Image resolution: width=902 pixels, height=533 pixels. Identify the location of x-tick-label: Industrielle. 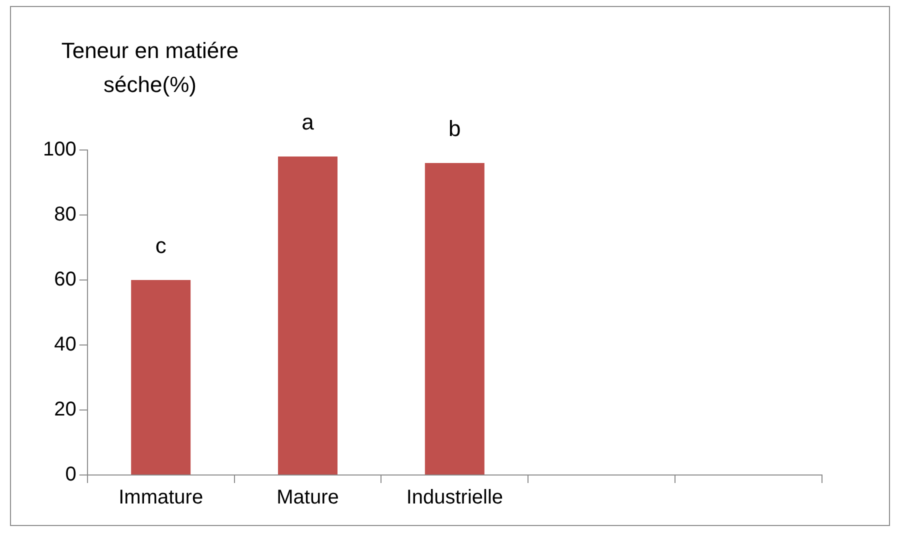
(455, 497).